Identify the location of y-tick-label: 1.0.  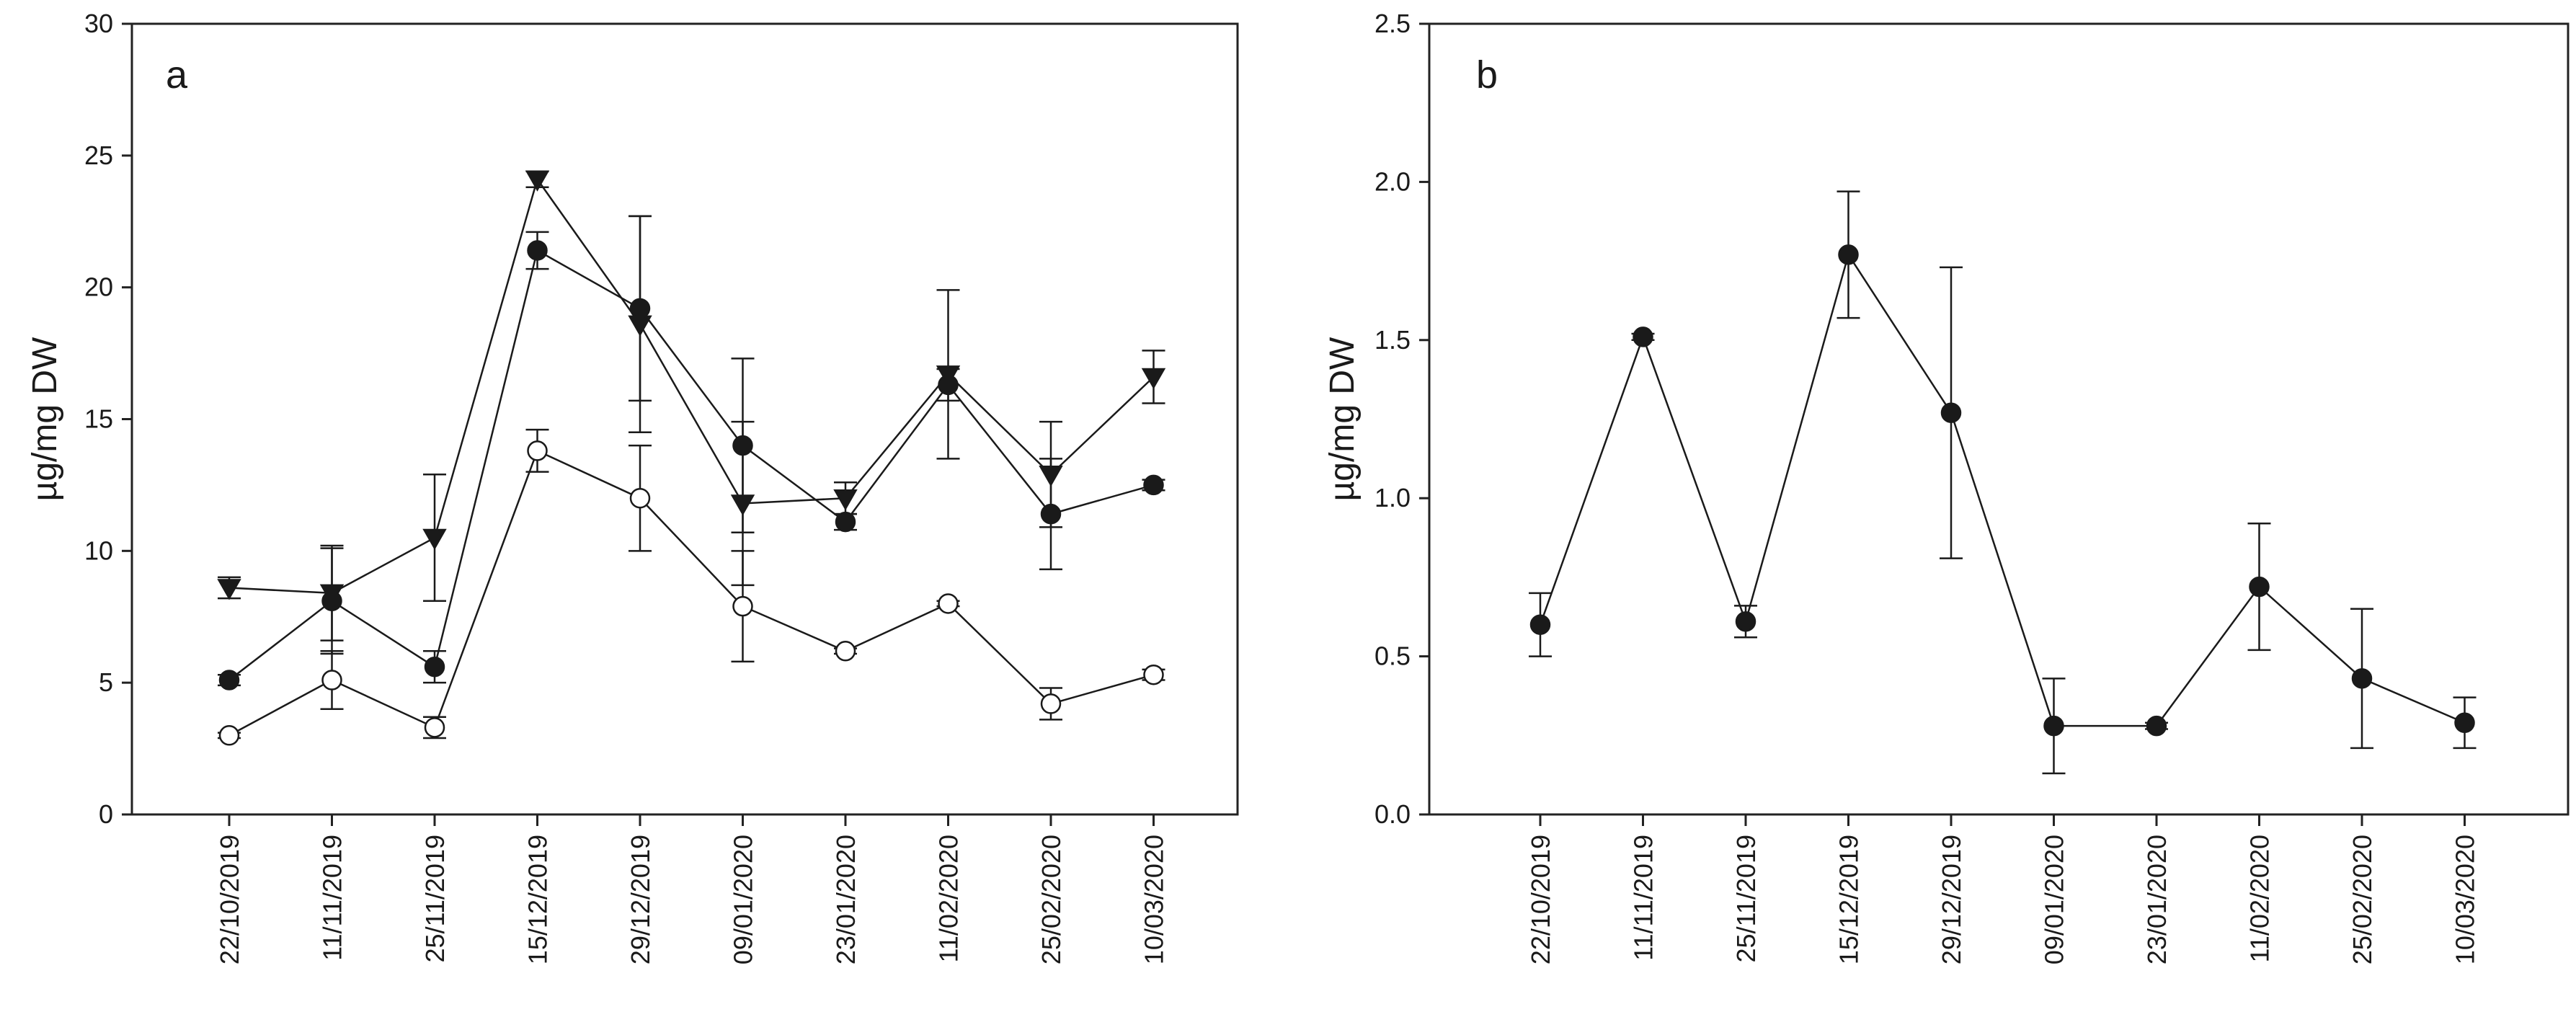
(1392, 497).